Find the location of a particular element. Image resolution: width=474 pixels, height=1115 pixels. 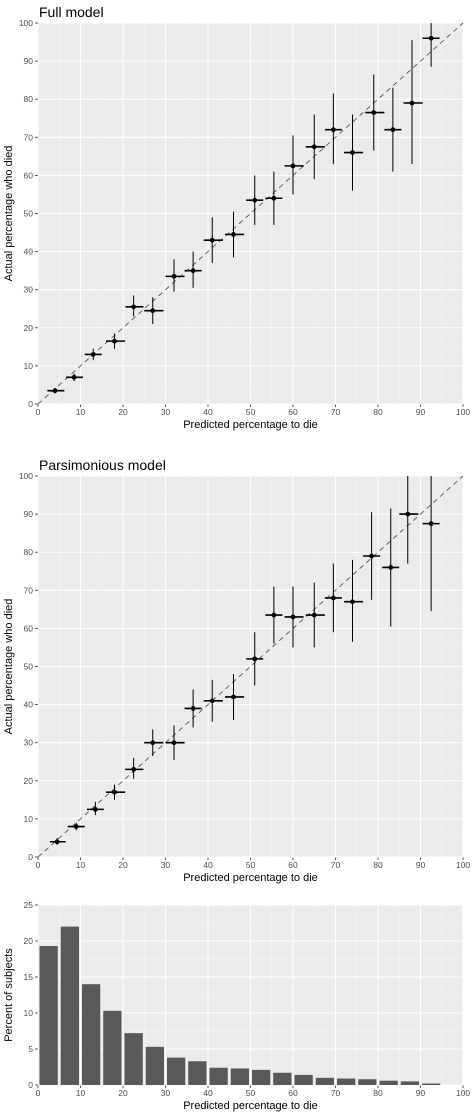

y-tick-label: 5 is located at coordinates (30, 1049).